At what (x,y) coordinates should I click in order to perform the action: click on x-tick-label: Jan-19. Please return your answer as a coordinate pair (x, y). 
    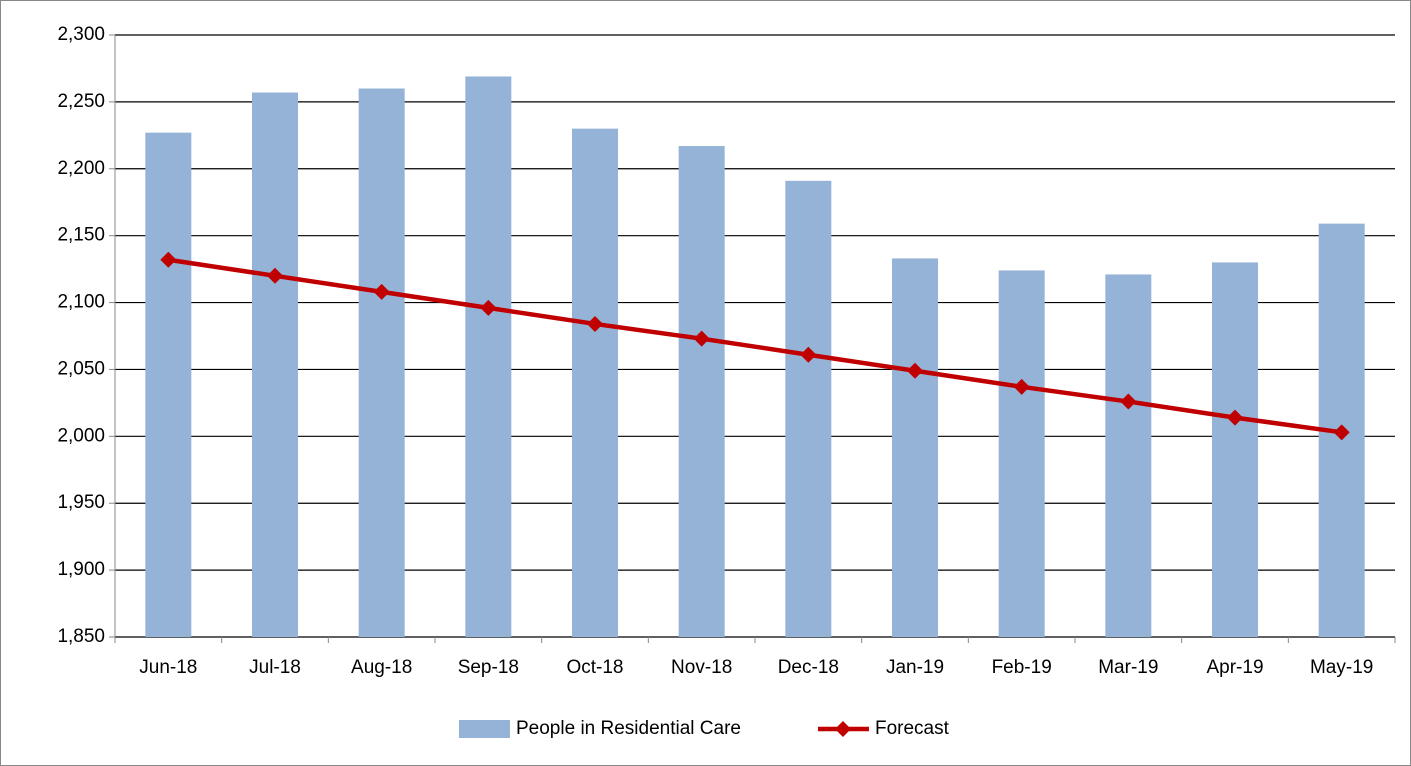
    Looking at the image, I should click on (915, 667).